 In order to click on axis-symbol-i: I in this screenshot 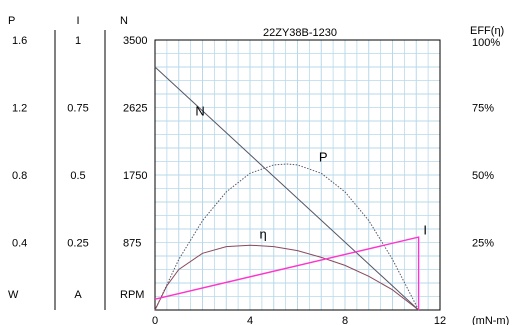, I will do `click(77, 21)`.